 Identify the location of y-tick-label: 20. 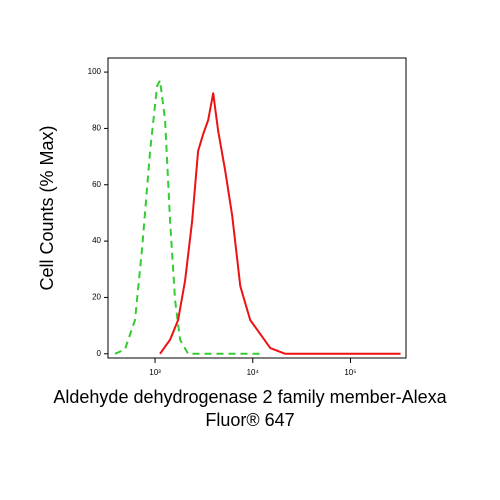
(96, 297).